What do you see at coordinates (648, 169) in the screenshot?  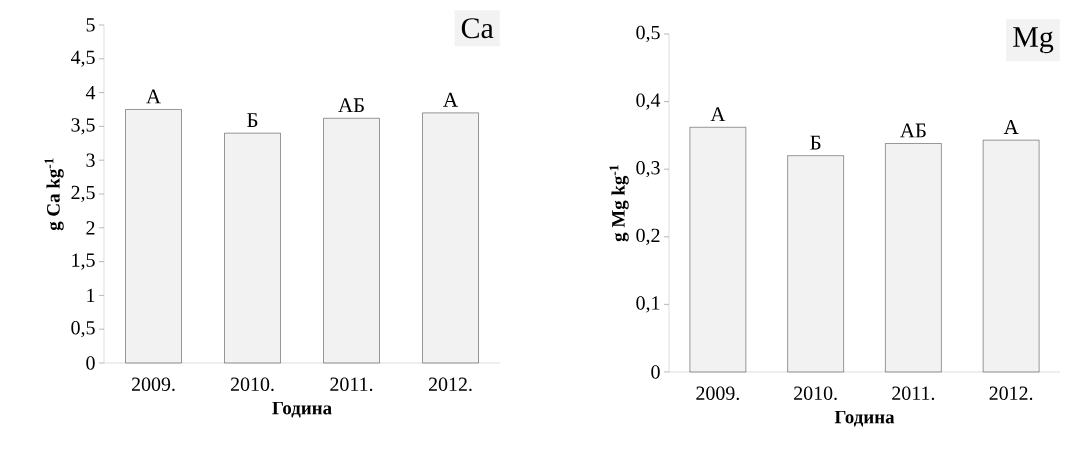 I see `y-tick-label: 0,3` at bounding box center [648, 169].